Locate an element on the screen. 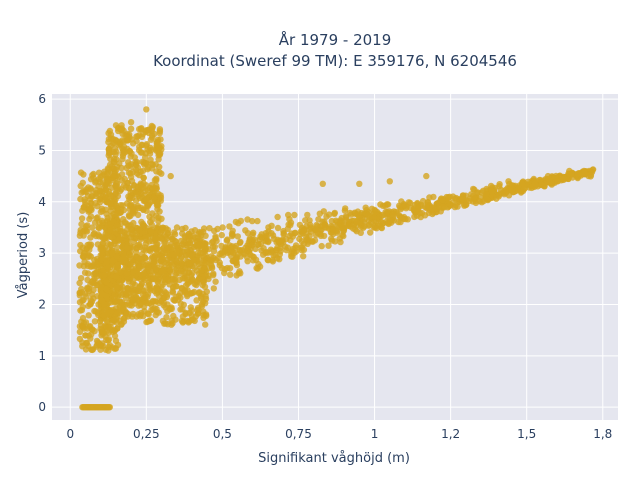 The image size is (640, 484). y-axis-ticks: 0 1 2 3 4 5 6 is located at coordinates (42, 253).